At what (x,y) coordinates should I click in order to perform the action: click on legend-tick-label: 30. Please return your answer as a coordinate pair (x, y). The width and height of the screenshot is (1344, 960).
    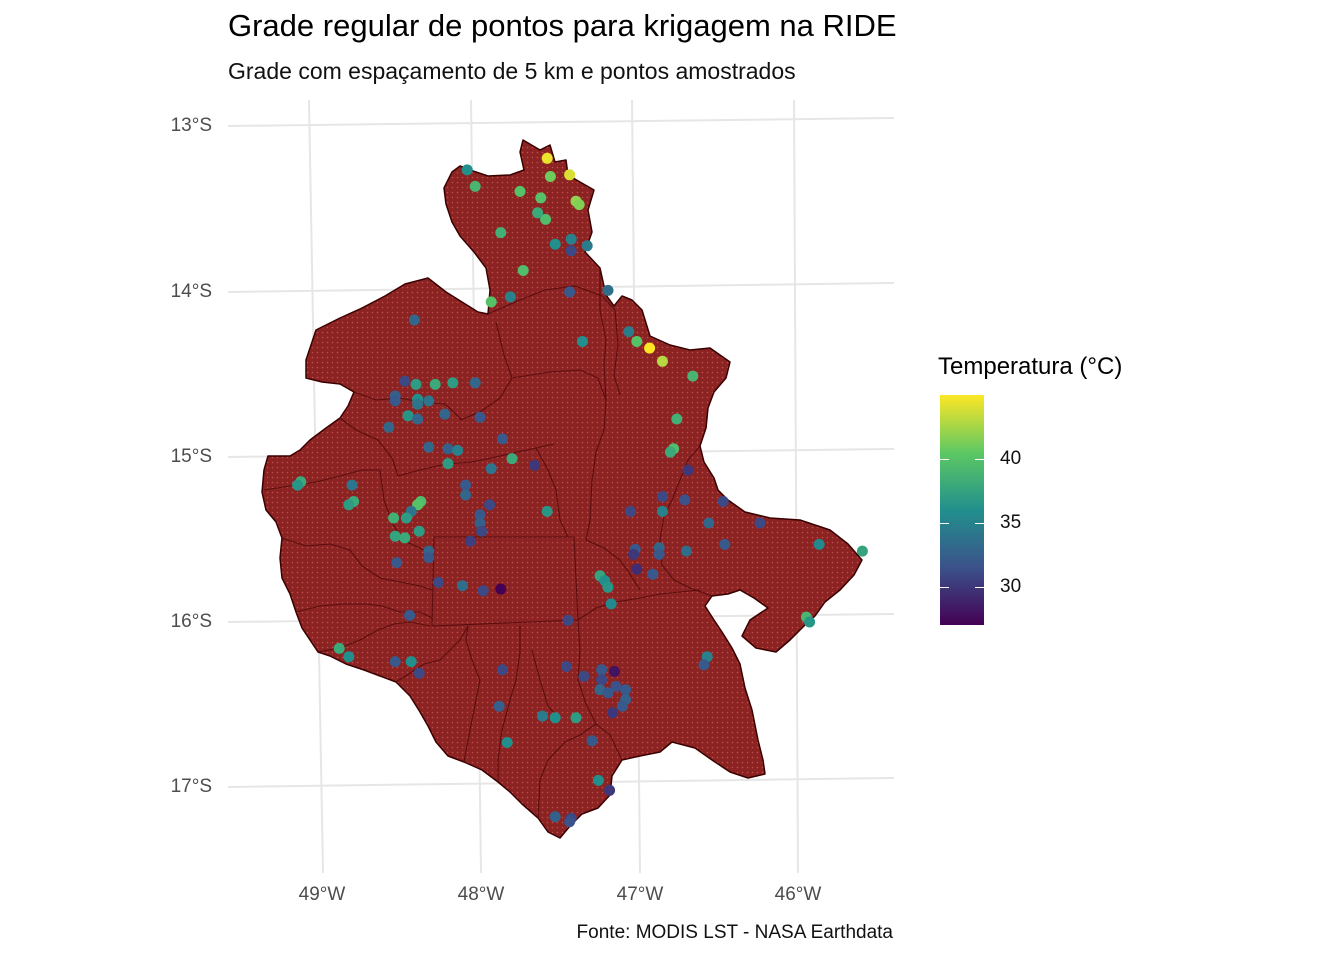
    Looking at the image, I should click on (1011, 586).